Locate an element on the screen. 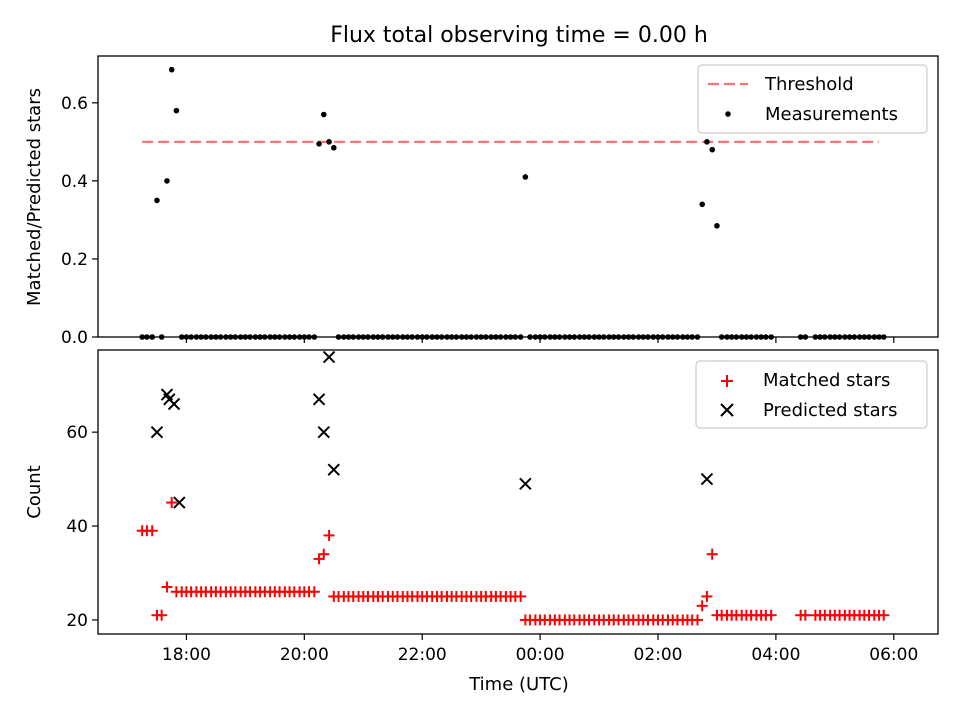 This screenshot has height=720, width=960. legend-predicted-label: Predicted stars is located at coordinates (830, 410).